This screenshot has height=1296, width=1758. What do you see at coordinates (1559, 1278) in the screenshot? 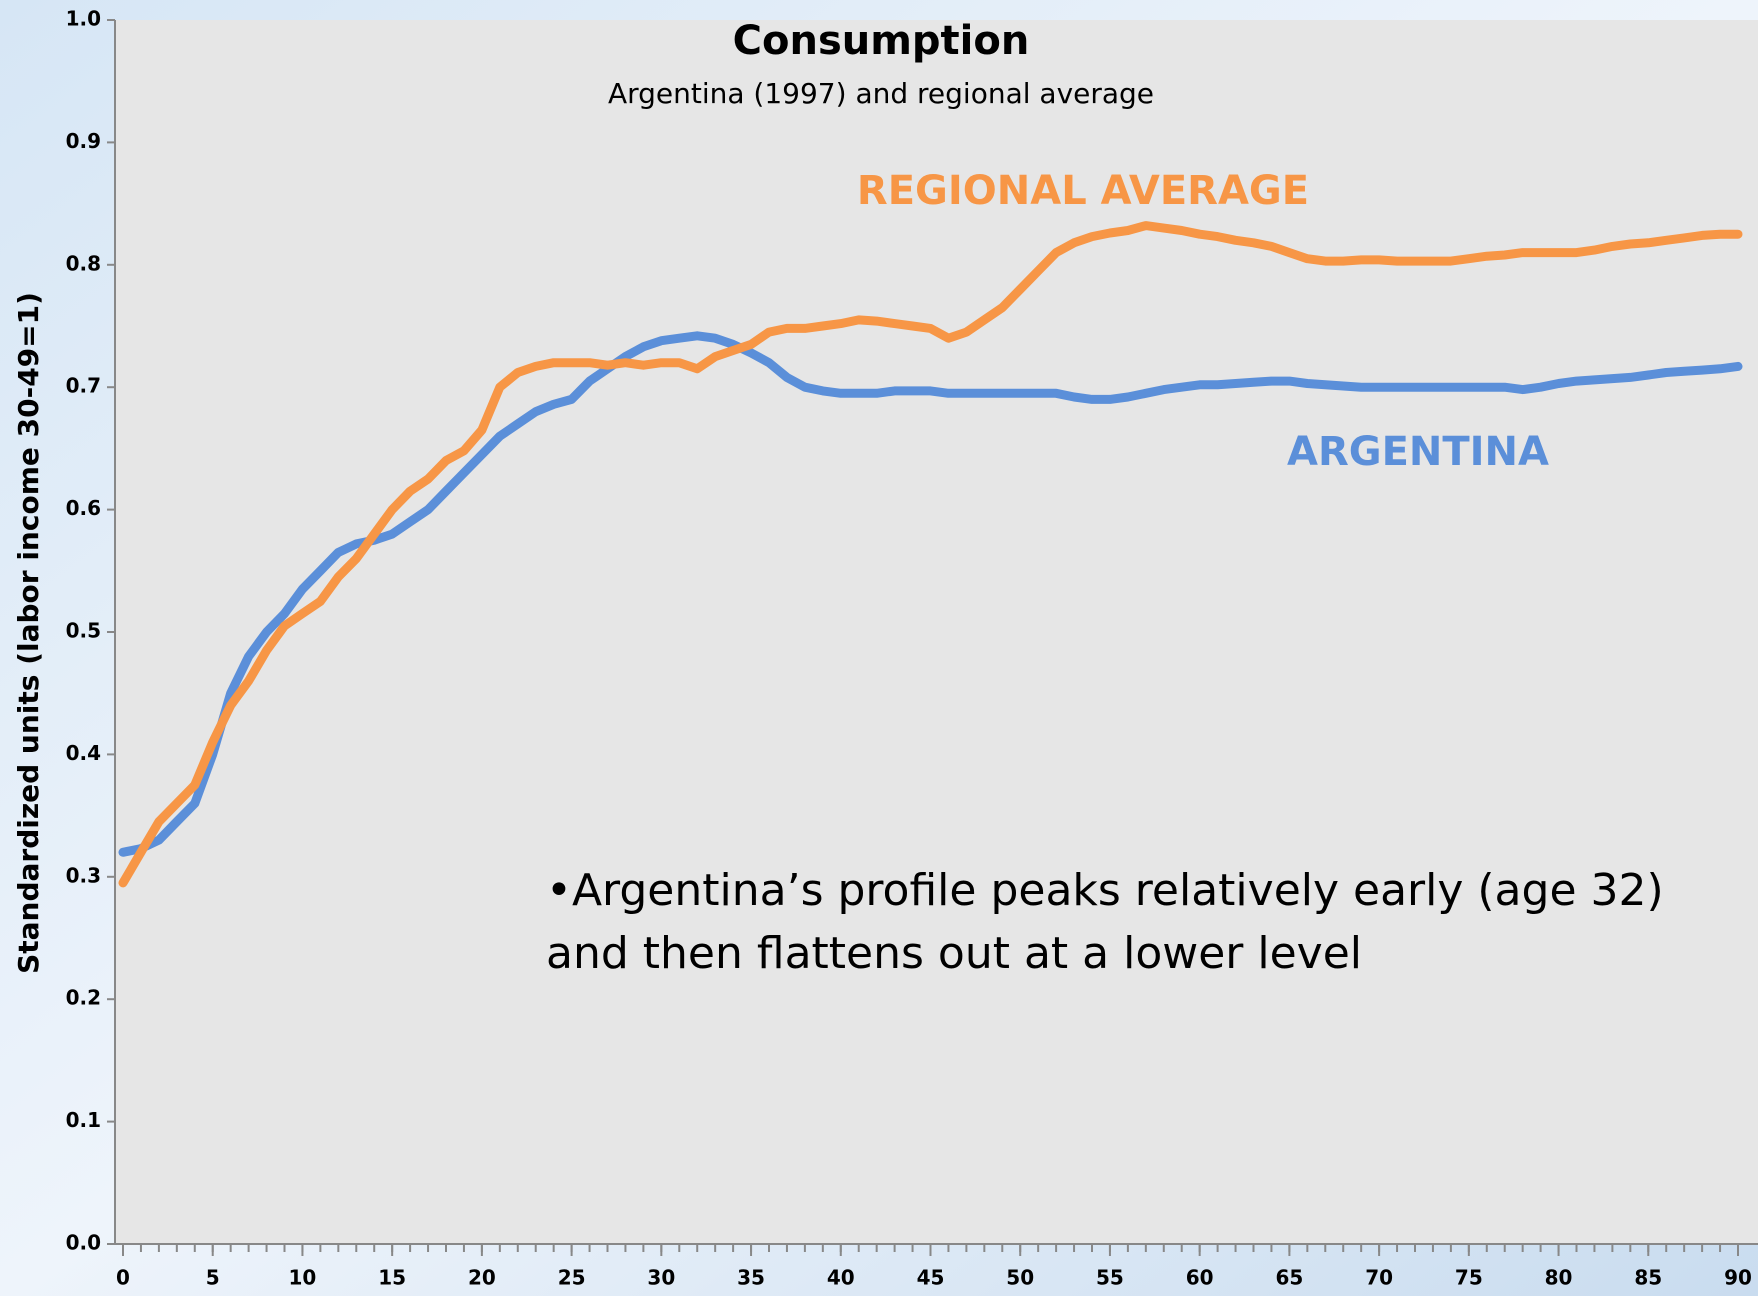
I see `x-tick-label: 80` at bounding box center [1559, 1278].